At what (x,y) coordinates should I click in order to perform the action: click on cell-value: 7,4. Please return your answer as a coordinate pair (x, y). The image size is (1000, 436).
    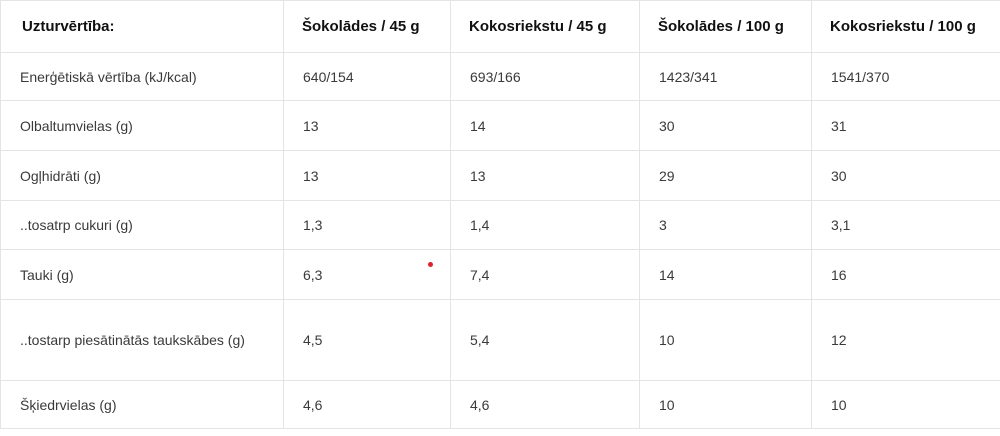
    Looking at the image, I should click on (545, 274).